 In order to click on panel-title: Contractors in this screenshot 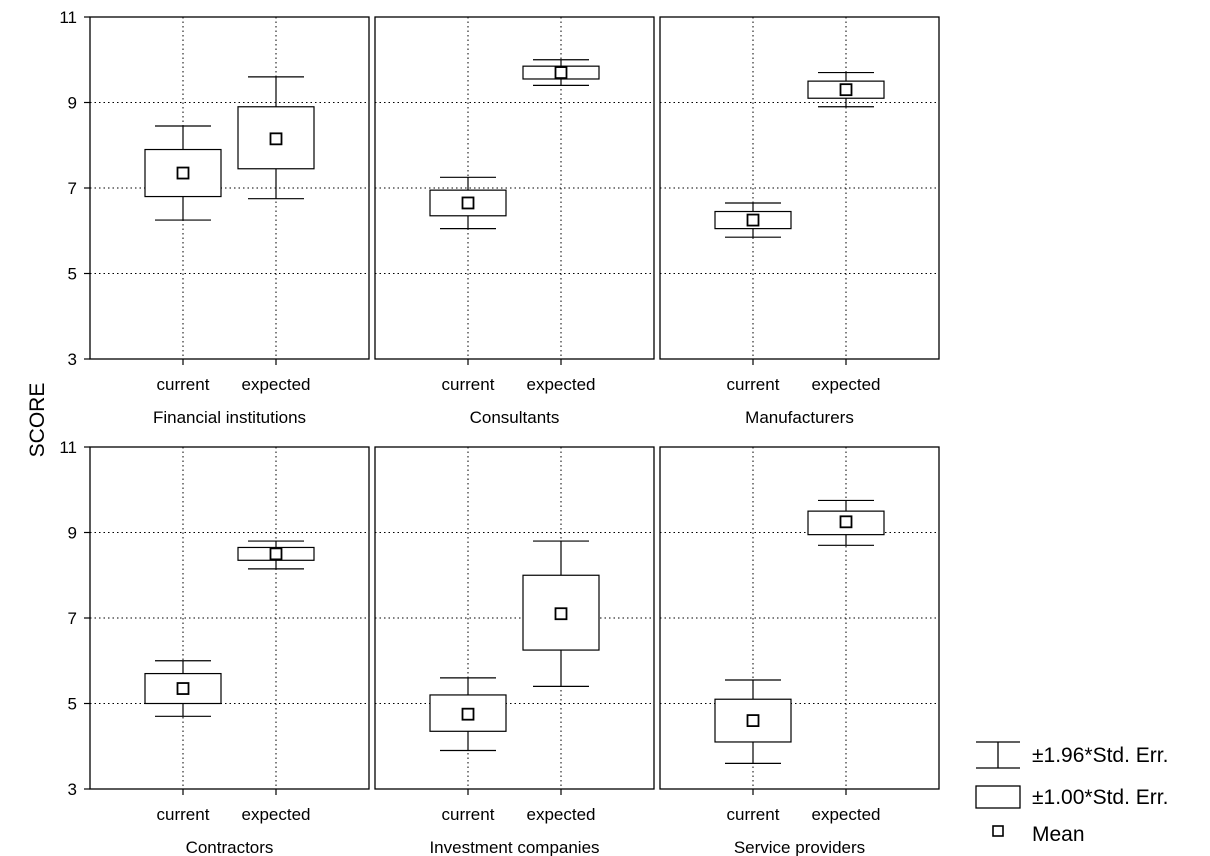, I will do `click(230, 847)`.